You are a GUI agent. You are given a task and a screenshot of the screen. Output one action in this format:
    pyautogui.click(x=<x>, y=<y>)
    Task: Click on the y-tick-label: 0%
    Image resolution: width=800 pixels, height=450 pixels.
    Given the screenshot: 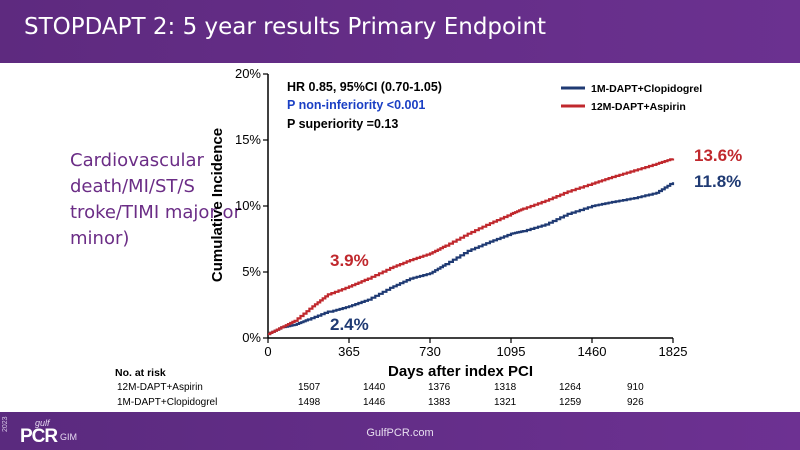 What is the action you would take?
    pyautogui.click(x=251, y=337)
    